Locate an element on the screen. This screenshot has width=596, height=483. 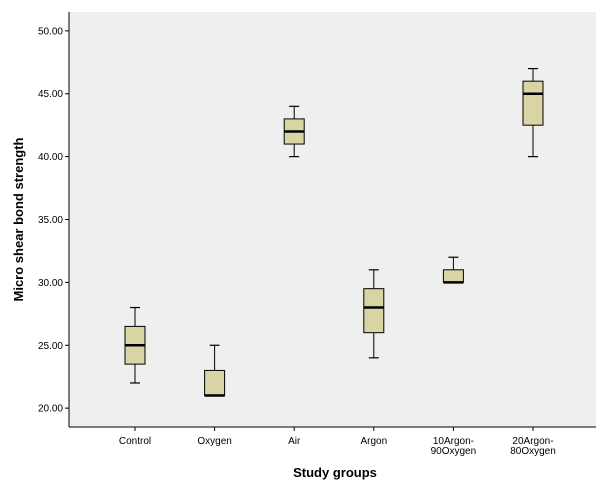
y-tick-label: 35.00 is located at coordinates (50, 220).